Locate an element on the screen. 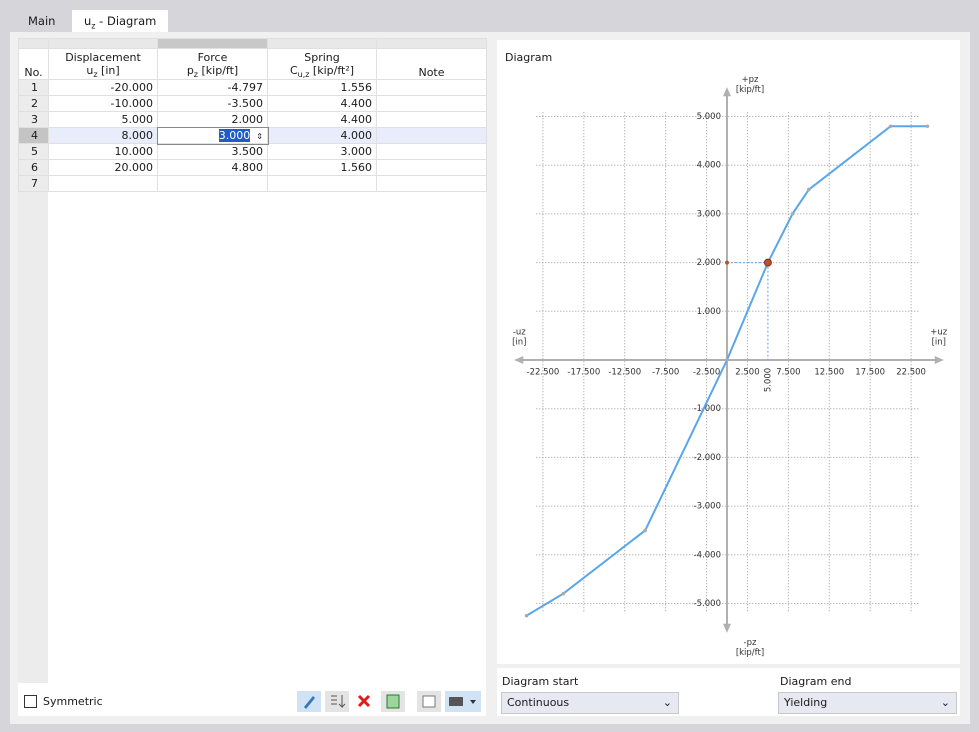 The width and height of the screenshot is (979, 732). axis-label: +pz is located at coordinates (751, 80).